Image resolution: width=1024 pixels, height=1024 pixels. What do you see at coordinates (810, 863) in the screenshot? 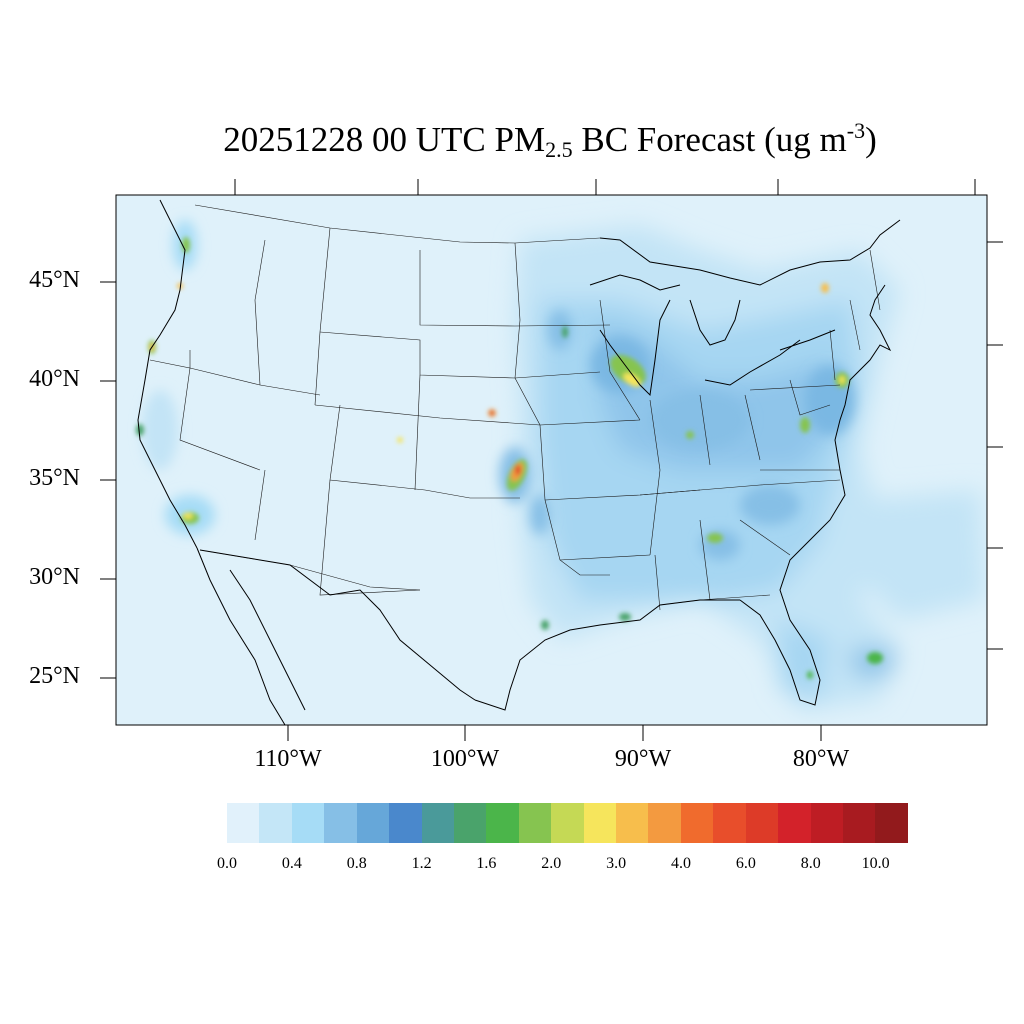
I see `colorbar-tick-label: 8.0` at bounding box center [810, 863].